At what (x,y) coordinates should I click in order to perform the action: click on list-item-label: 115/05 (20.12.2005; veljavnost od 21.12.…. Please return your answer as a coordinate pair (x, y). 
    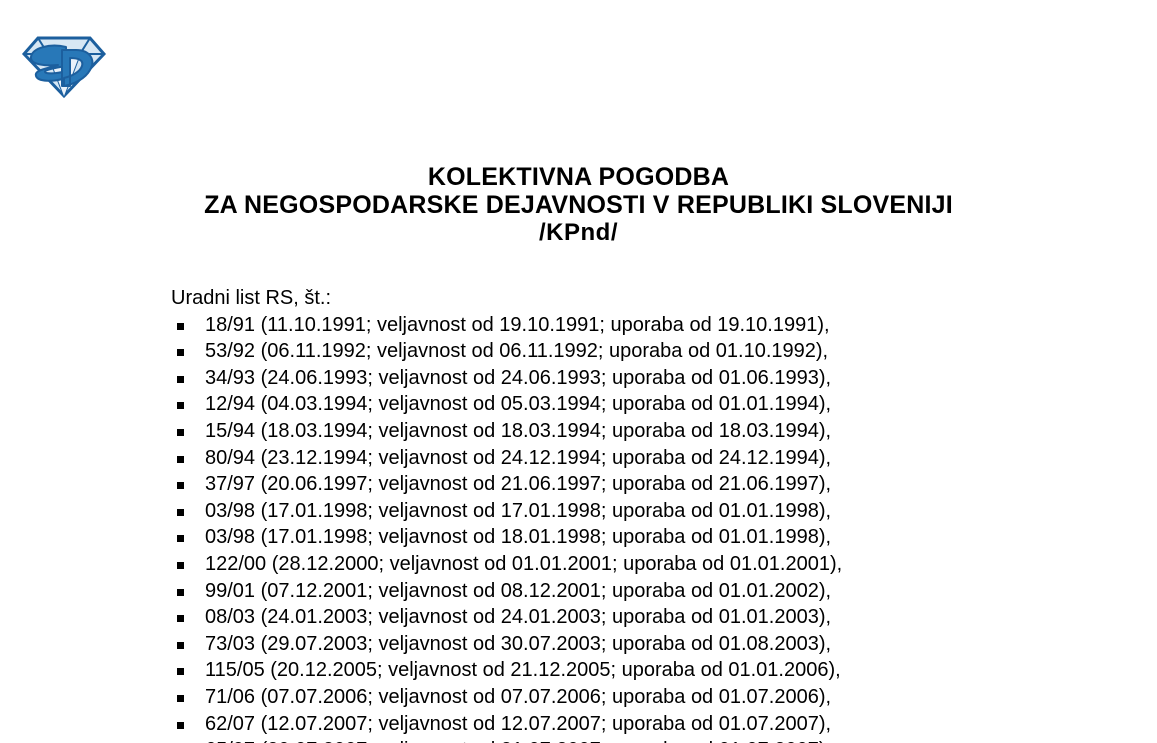
    Looking at the image, I should click on (523, 670).